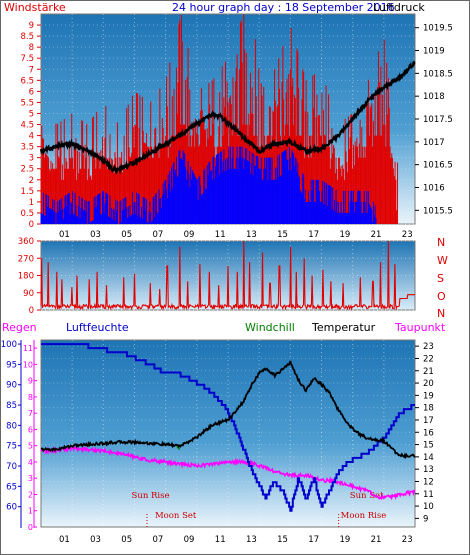 The width and height of the screenshot is (470, 555). What do you see at coordinates (11, 447) in the screenshot?
I see `humidity-axis-tick-label: 75` at bounding box center [11, 447].